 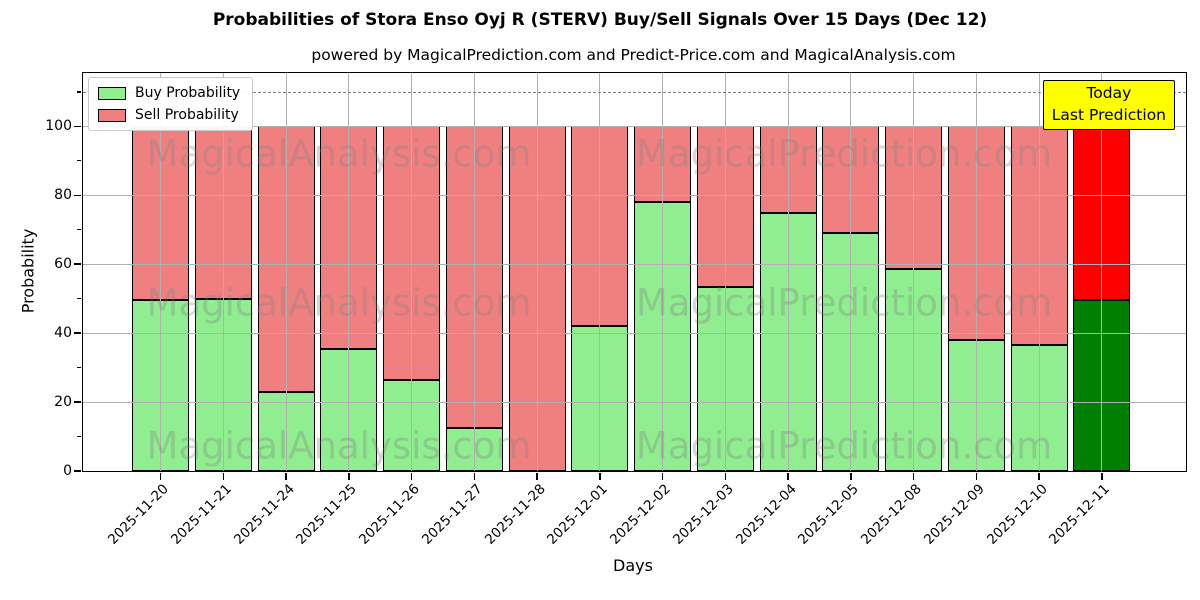 I want to click on x-tick-label-text: 2025-12-03, so click(x=703, y=514).